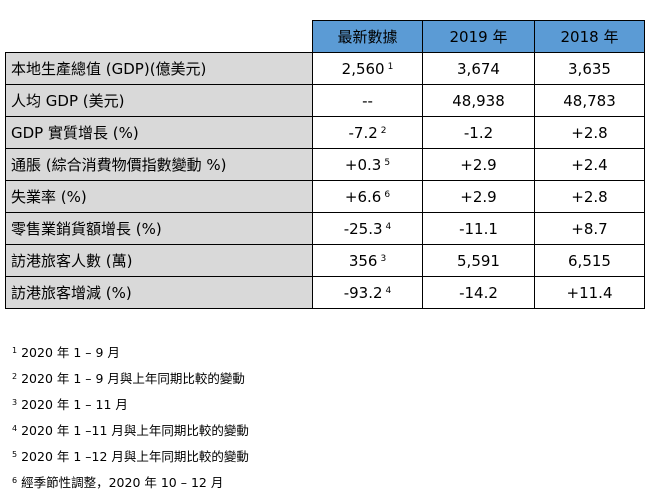 Image resolution: width=650 pixels, height=502 pixels. Describe the element at coordinates (159, 196) in the screenshot. I see `row-label: 失業率 (%)` at that location.